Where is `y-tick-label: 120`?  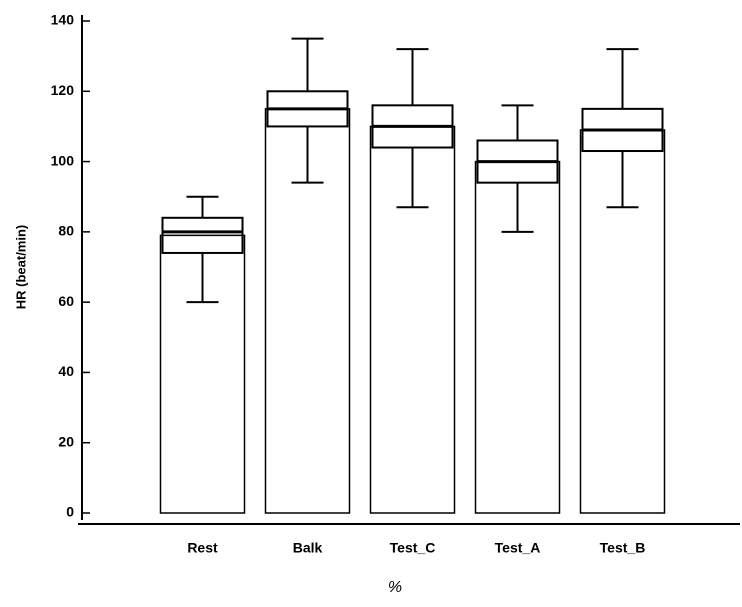 y-tick-label: 120 is located at coordinates (63, 90).